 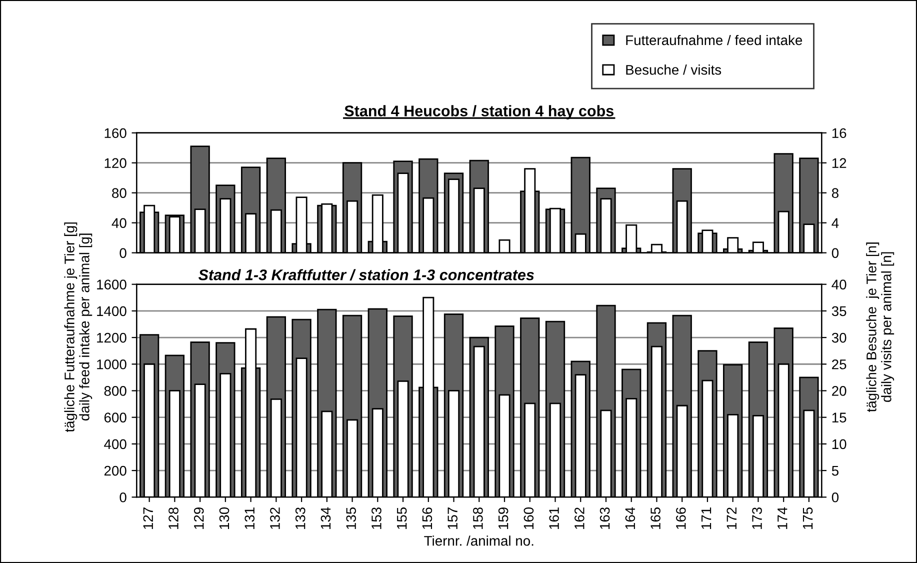 I want to click on chart-title: Stand 1-3 Kraftfutter / station 1-3 concentrates, so click(x=366, y=274).